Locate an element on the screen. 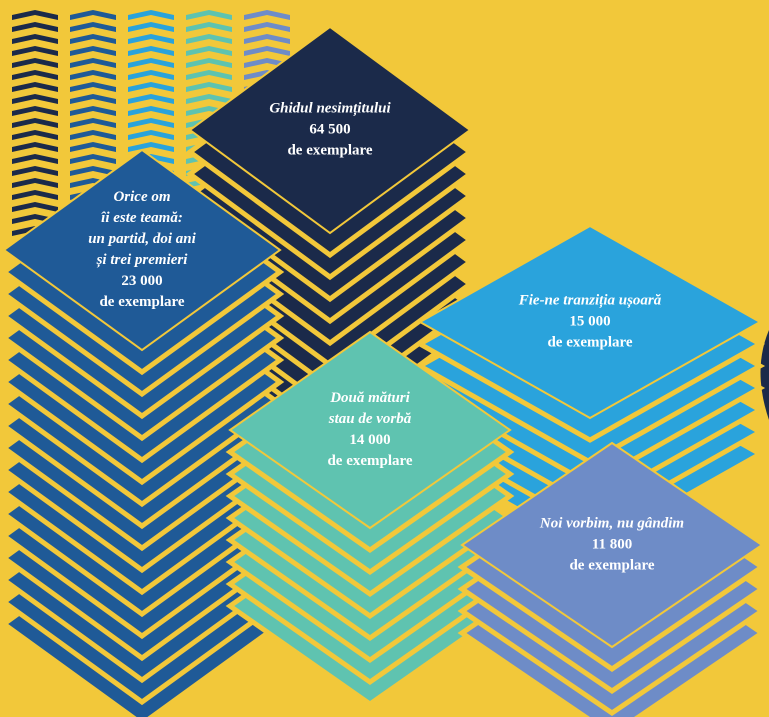  copies: 15 000 is located at coordinates (589, 321).